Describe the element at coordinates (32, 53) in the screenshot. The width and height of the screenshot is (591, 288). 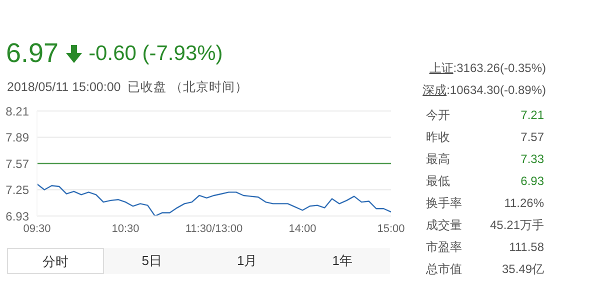
I see `chart-title: 6.97` at that location.